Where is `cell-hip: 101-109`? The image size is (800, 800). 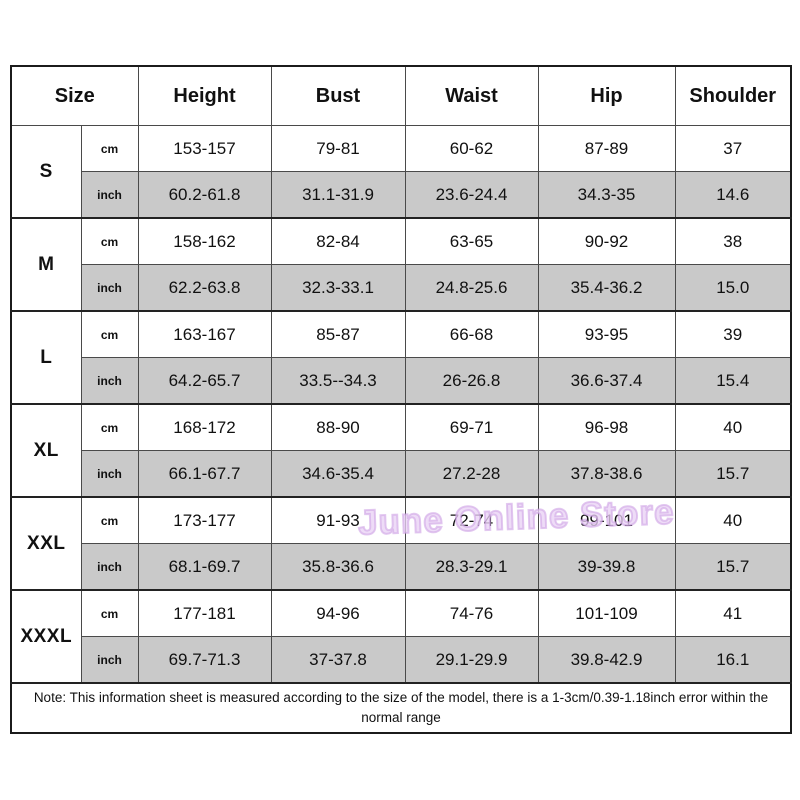 cell-hip: 101-109 is located at coordinates (606, 613).